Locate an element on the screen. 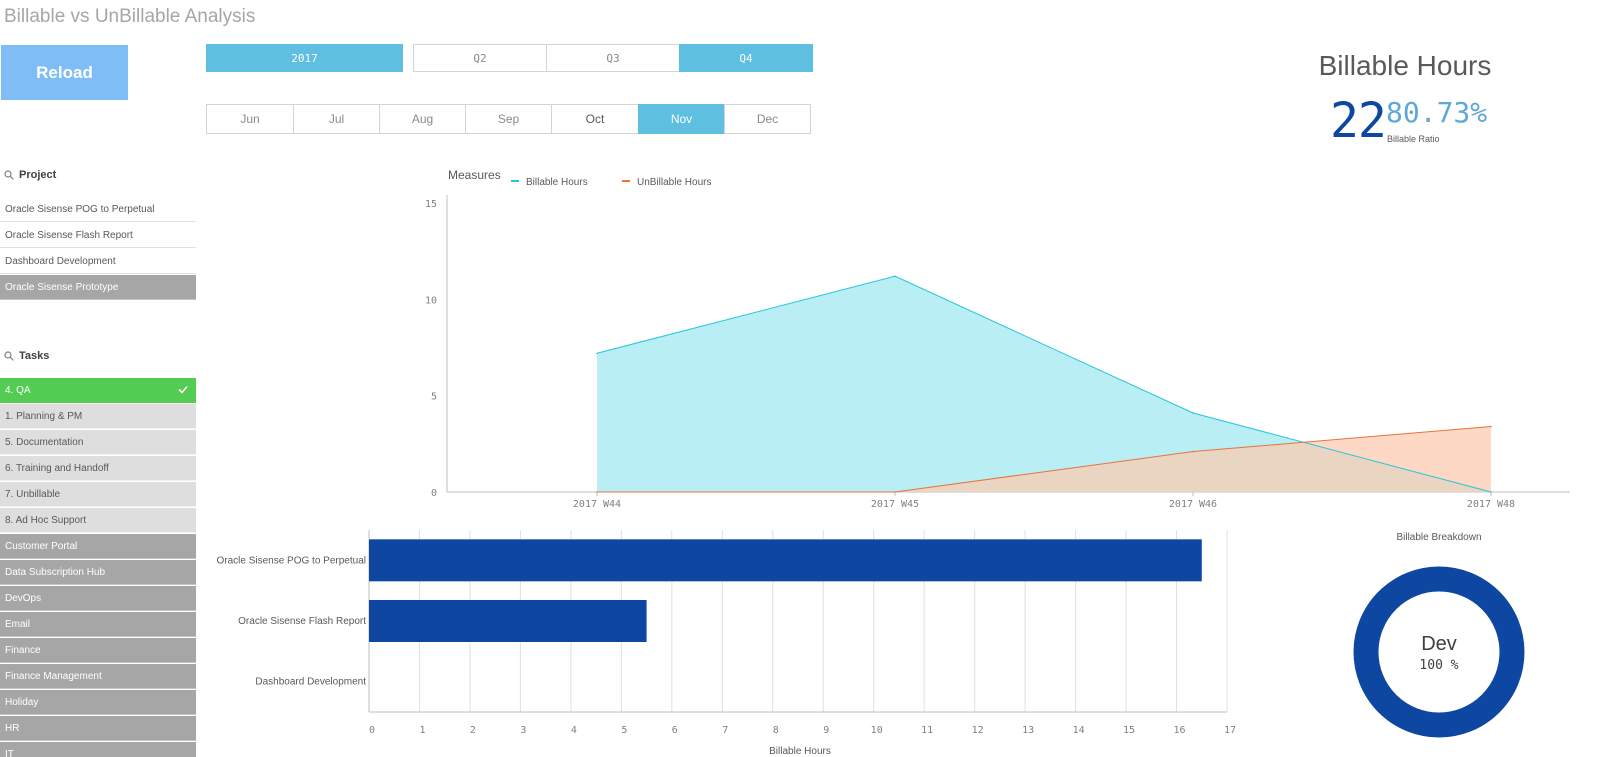  reload-button: Reload is located at coordinates (64, 72).